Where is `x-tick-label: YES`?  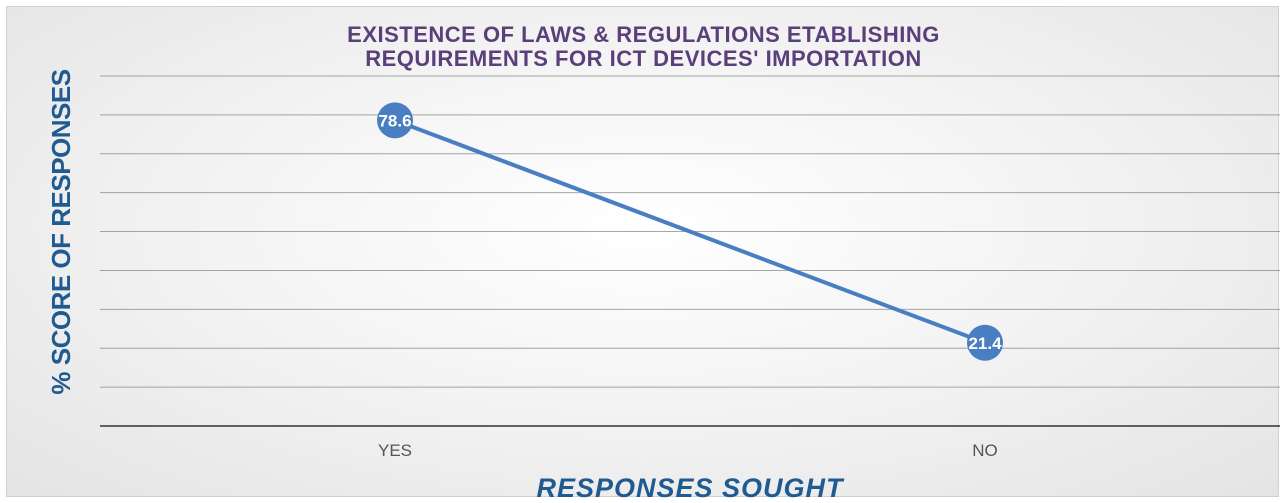 x-tick-label: YES is located at coordinates (395, 450).